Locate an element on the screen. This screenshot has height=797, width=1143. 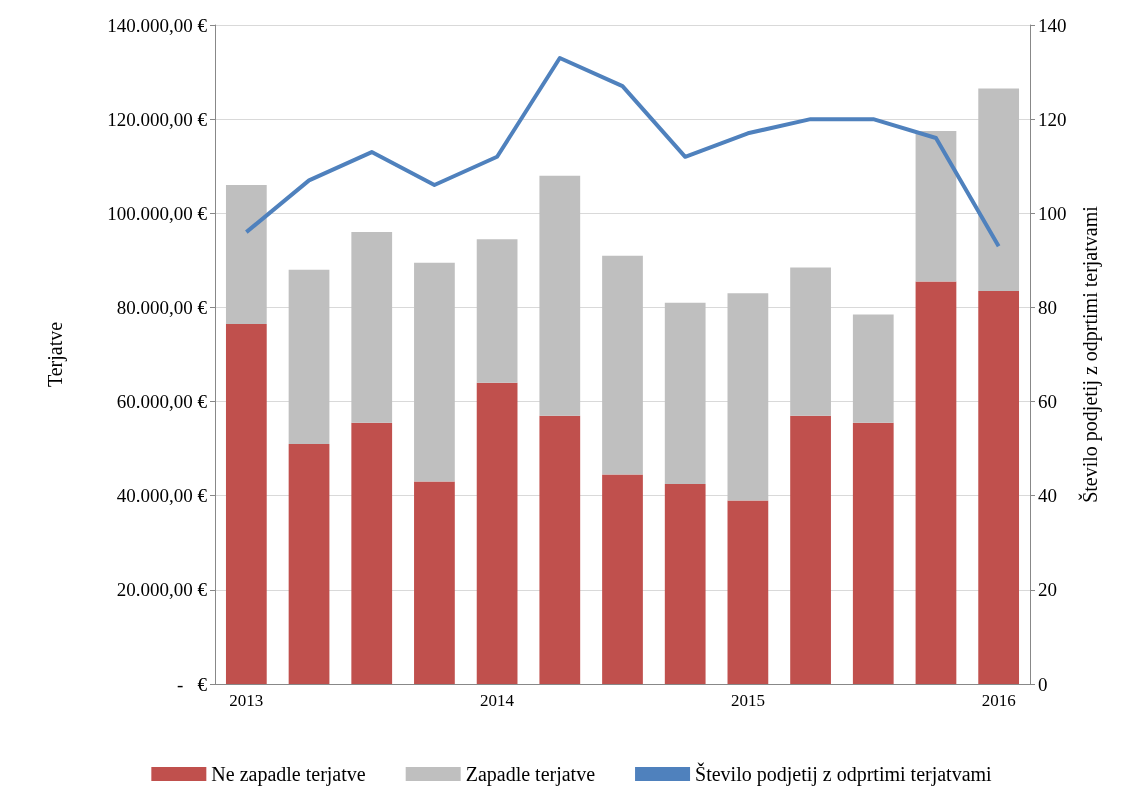
legend-label: Ne zapadle terjatve is located at coordinates (288, 774).